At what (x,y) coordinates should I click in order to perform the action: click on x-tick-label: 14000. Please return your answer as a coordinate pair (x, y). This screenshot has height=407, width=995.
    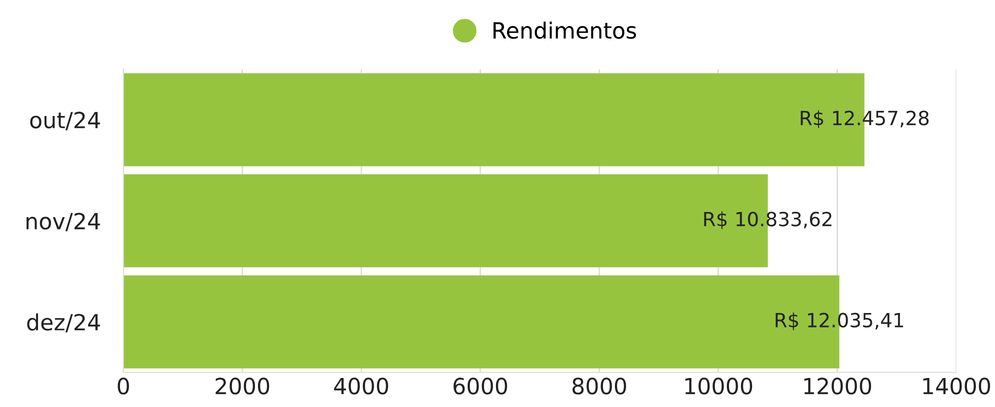
    Looking at the image, I should click on (956, 386).